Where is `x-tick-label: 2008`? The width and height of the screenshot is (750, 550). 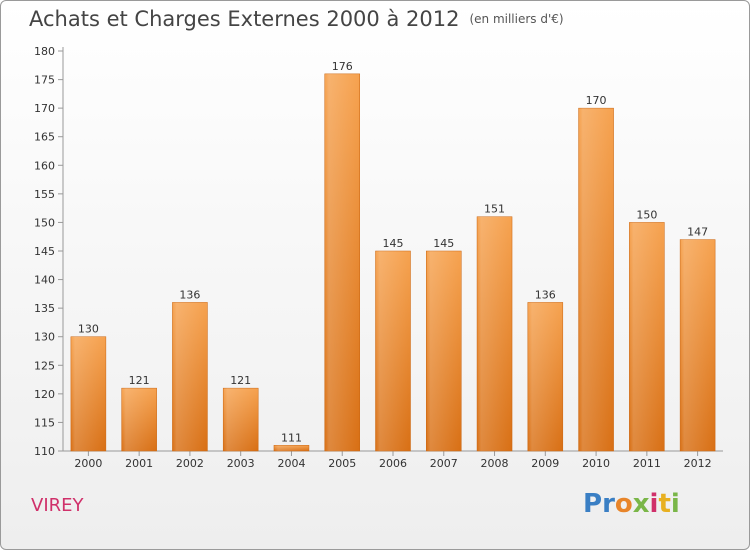
x-tick-label: 2008 is located at coordinates (495, 463).